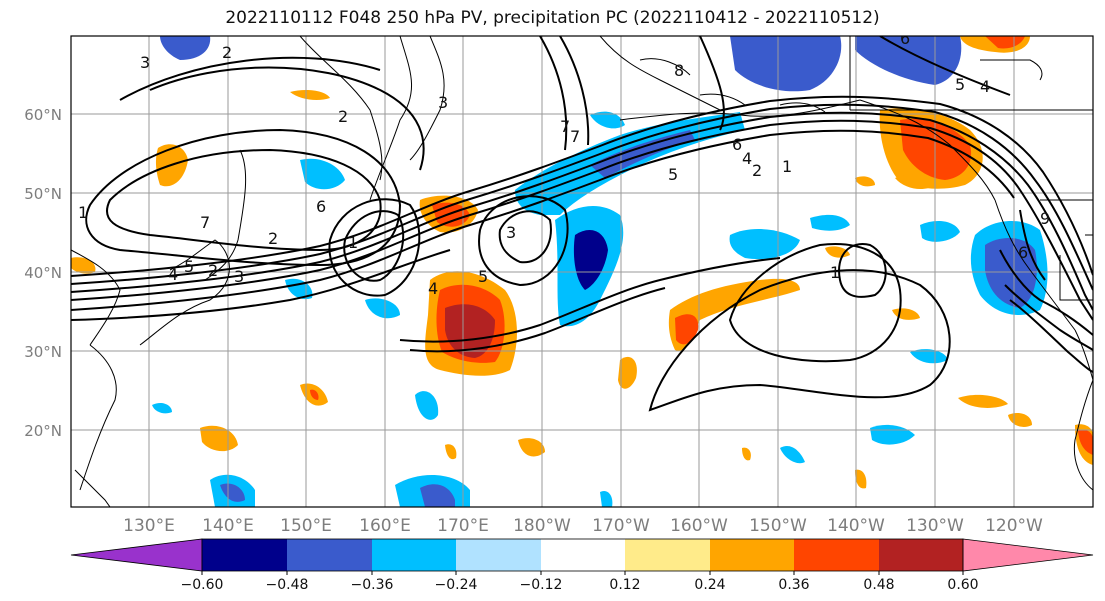 The width and height of the screenshot is (1105, 601). Describe the element at coordinates (962, 585) in the screenshot. I see `colorbar-tick-label: 0.60` at that location.